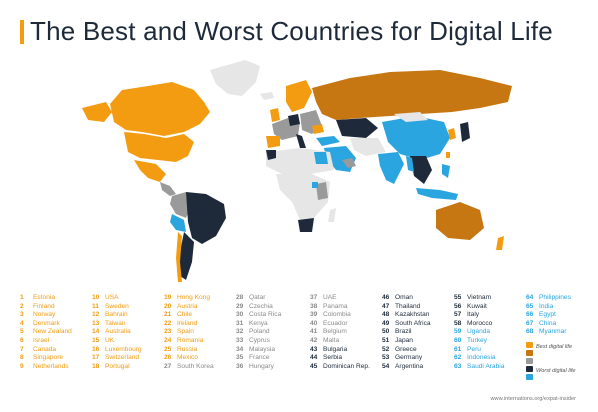 This screenshot has height=412, width=598. What do you see at coordinates (117, 350) in the screenshot?
I see `ranking-row: 16 Luxembourg` at bounding box center [117, 350].